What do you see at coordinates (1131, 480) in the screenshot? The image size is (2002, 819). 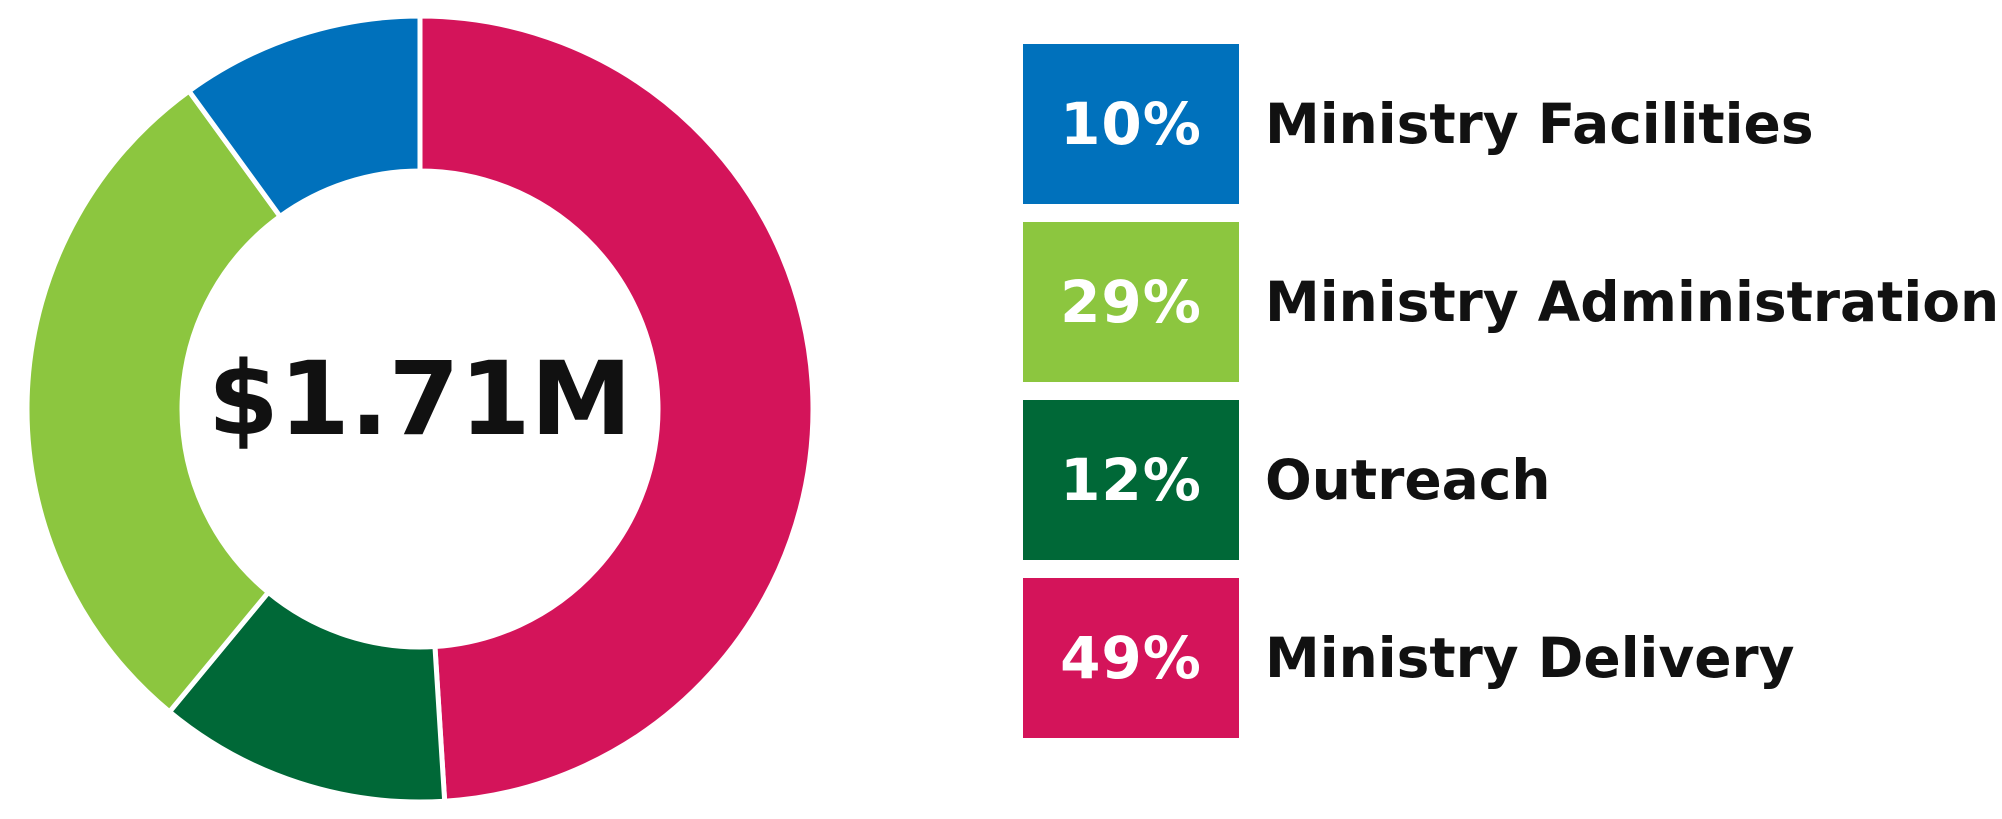 I see `legend-percent-box: 12%` at bounding box center [1131, 480].